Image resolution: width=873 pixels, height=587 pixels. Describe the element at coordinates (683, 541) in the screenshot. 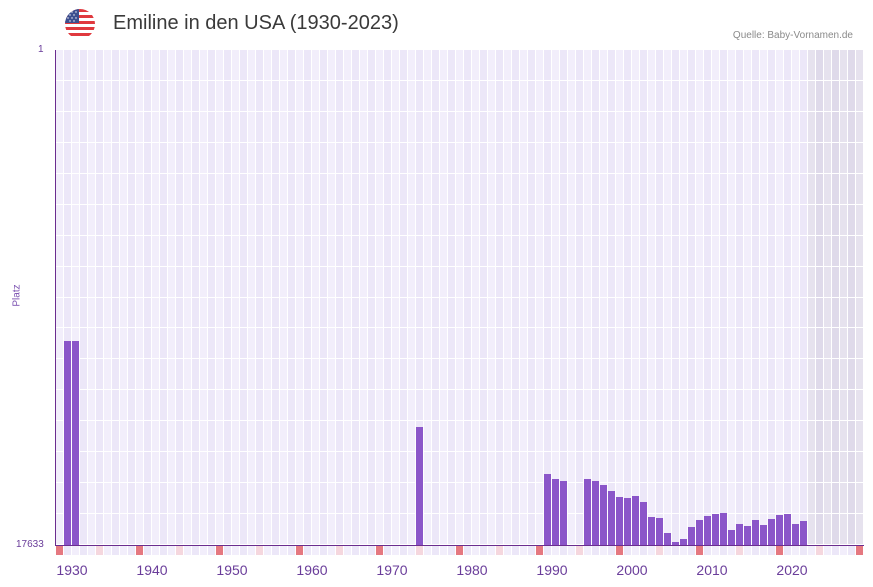

I see `bar-2007` at that location.